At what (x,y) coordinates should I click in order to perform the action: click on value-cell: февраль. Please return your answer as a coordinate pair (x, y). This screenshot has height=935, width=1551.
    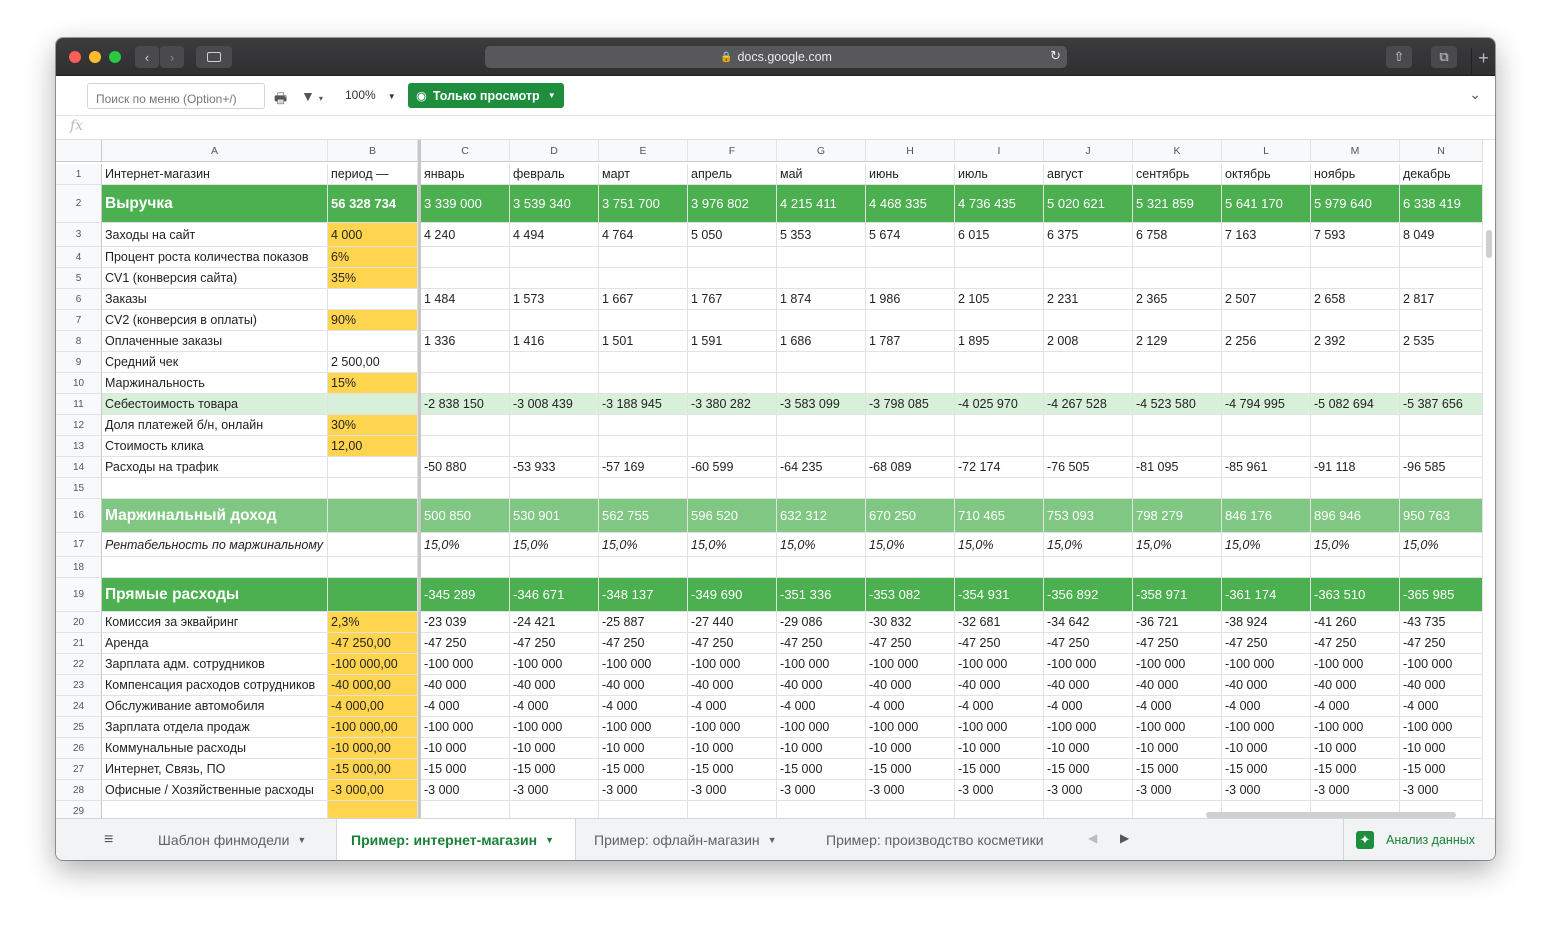
    Looking at the image, I should click on (554, 174).